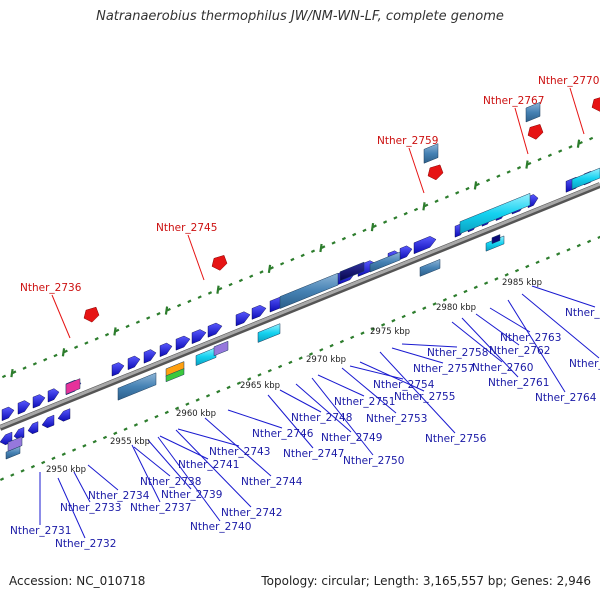  What do you see at coordinates (160, 508) in the screenshot?
I see `gene-label: Nther_2737` at bounding box center [160, 508].